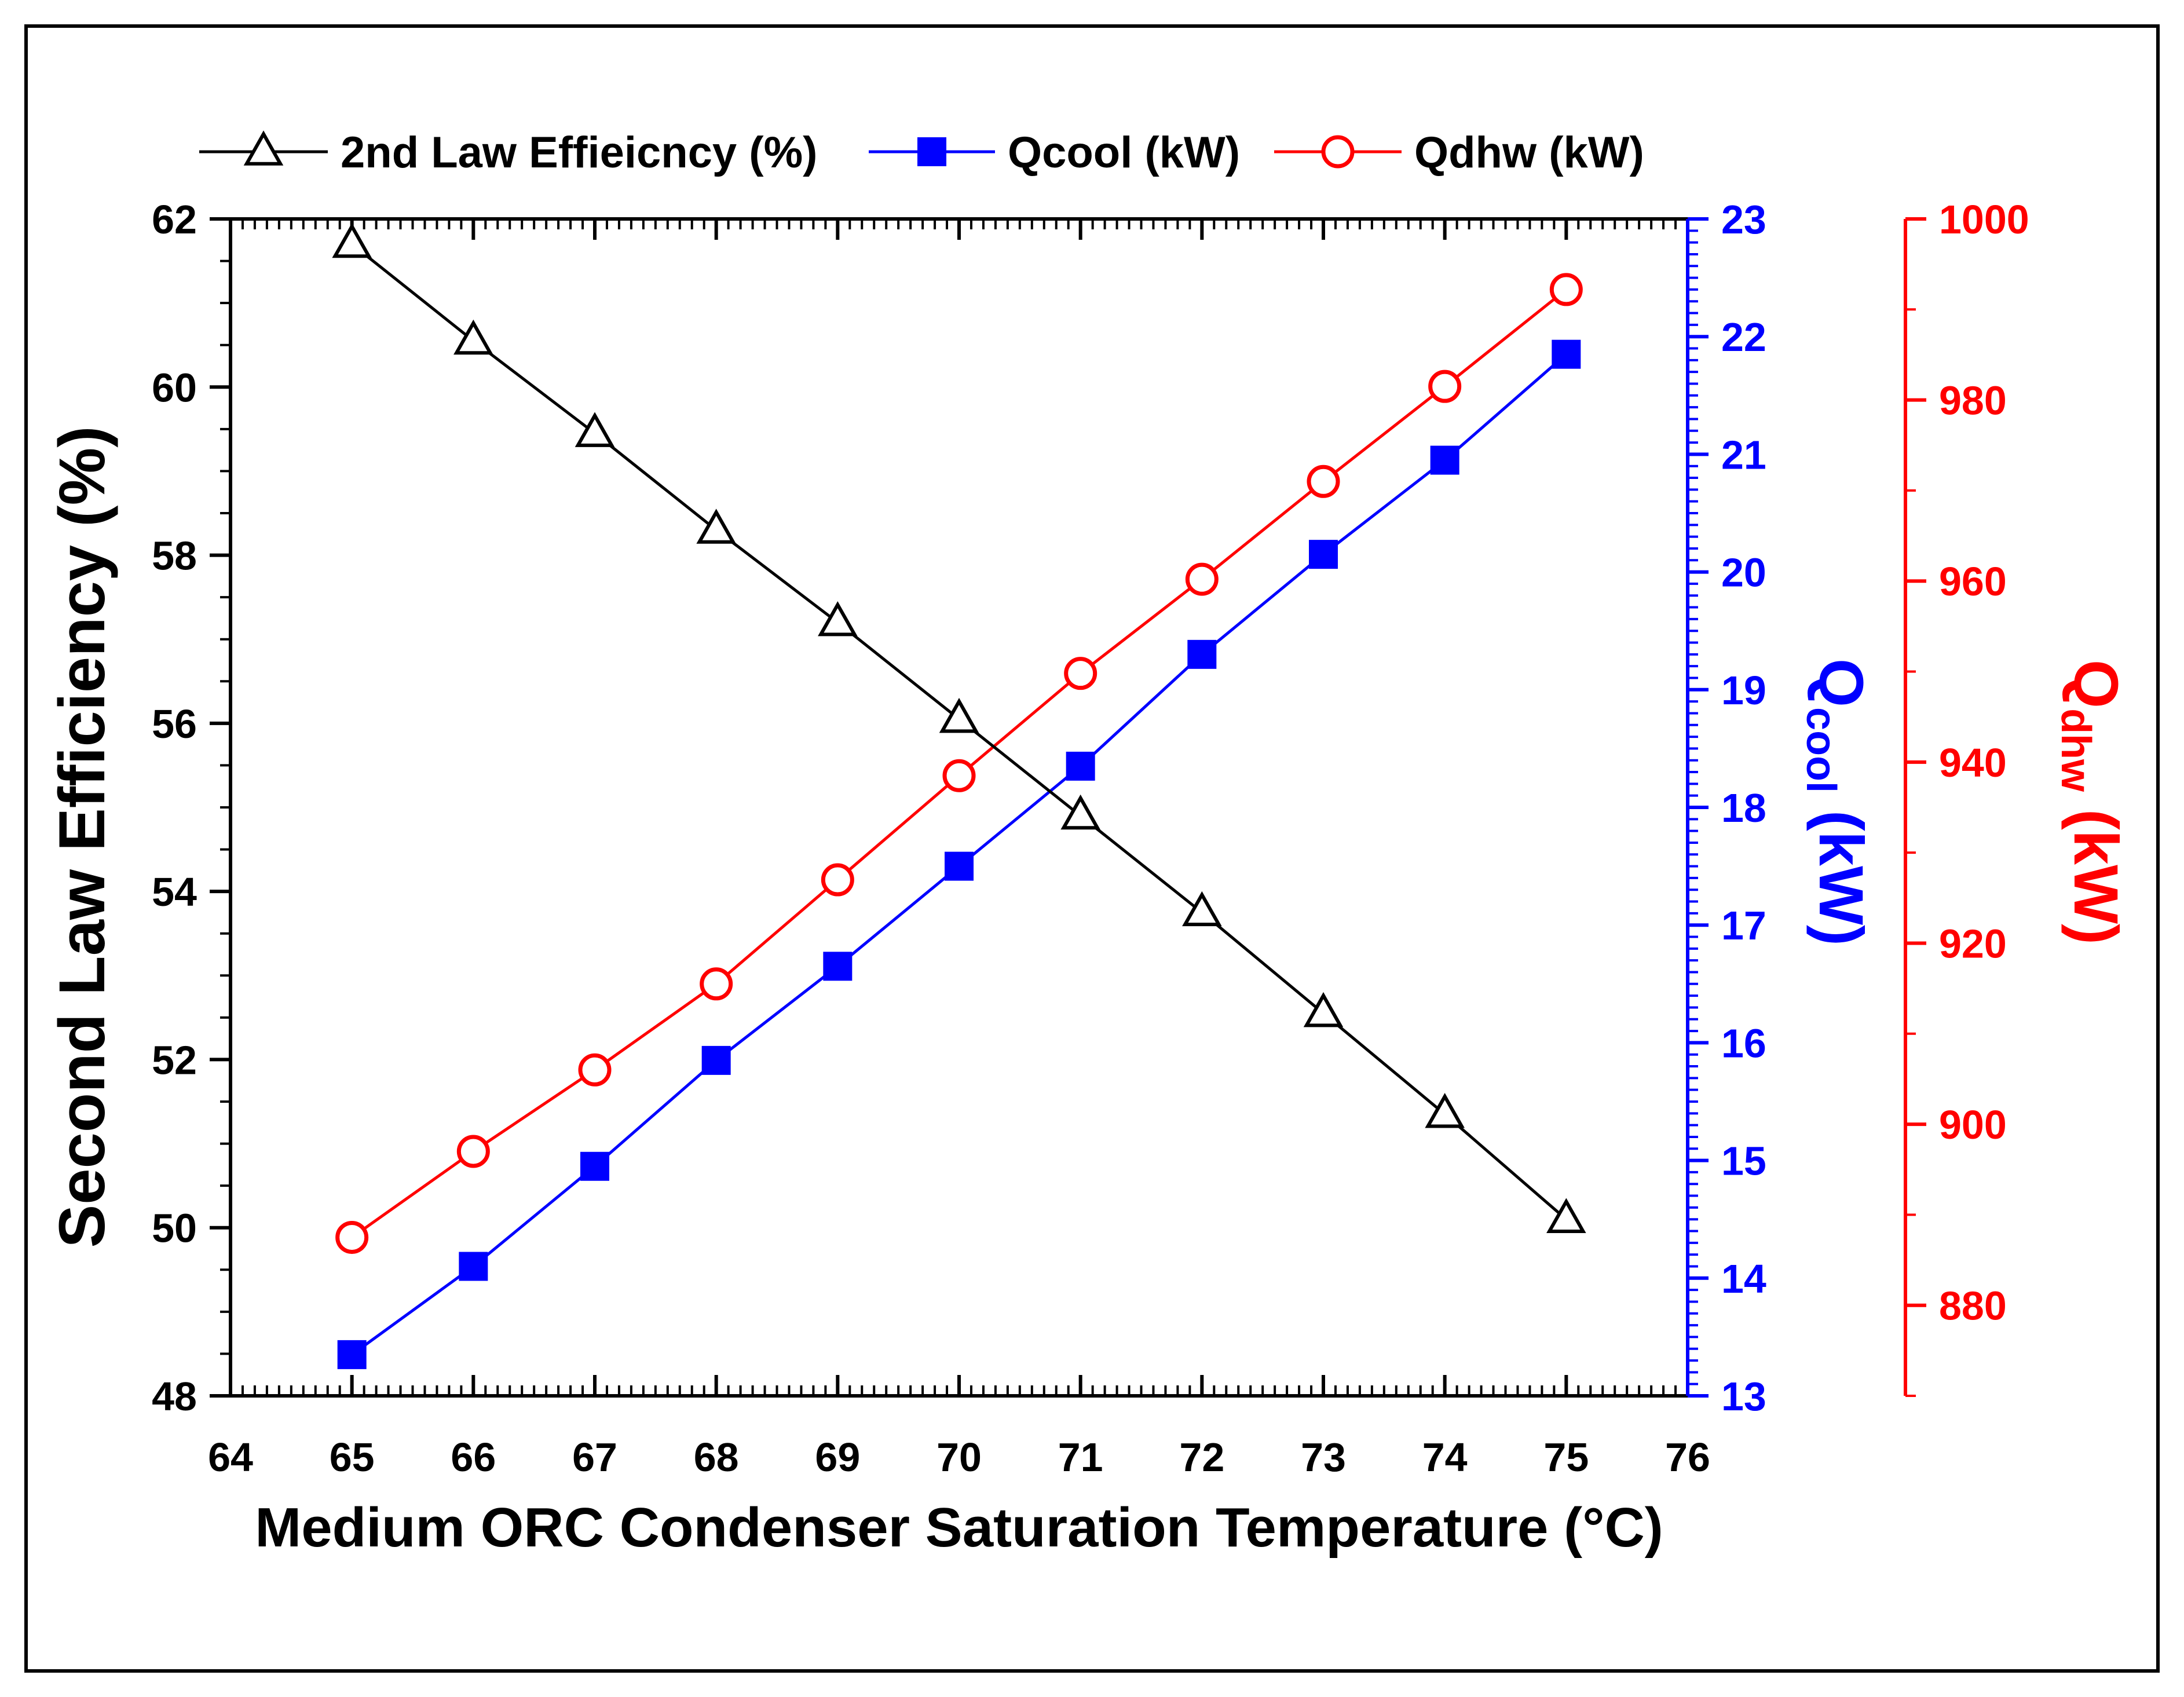 The width and height of the screenshot is (2184, 1697). I want to click on x-tick-label: 65, so click(353, 1458).